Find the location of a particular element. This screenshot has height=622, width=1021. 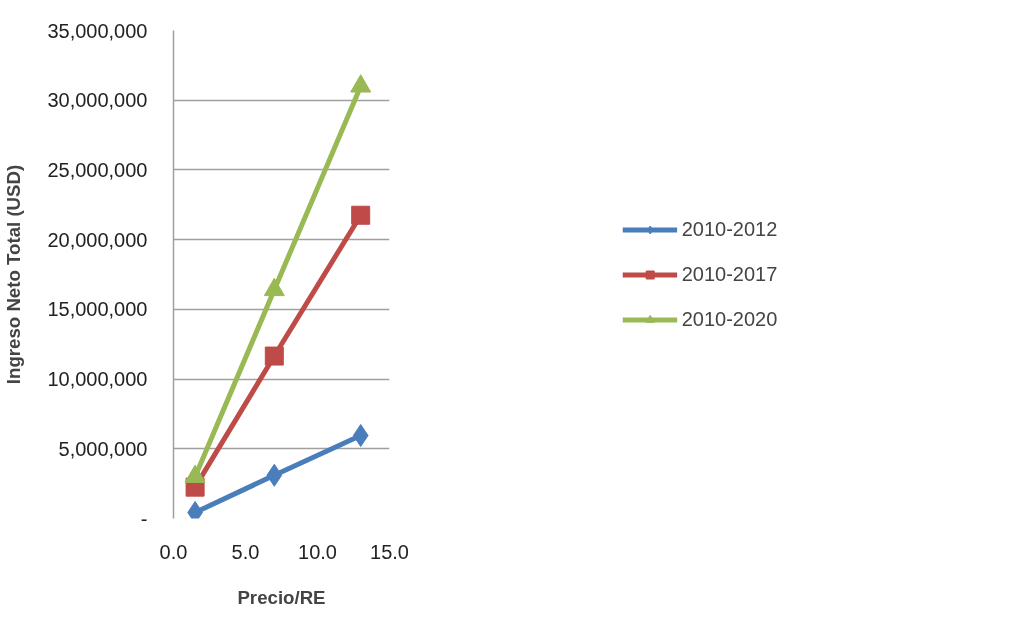

x-tick-label: 0.0 is located at coordinates (173, 551).